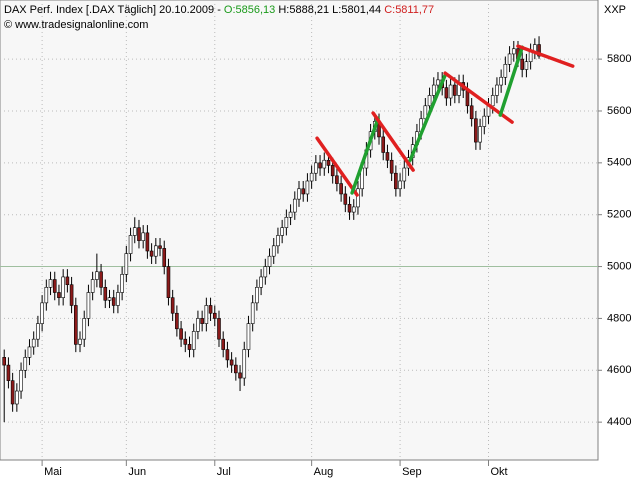  What do you see at coordinates (619, 370) in the screenshot?
I see `y-tick-label: 4600` at bounding box center [619, 370].